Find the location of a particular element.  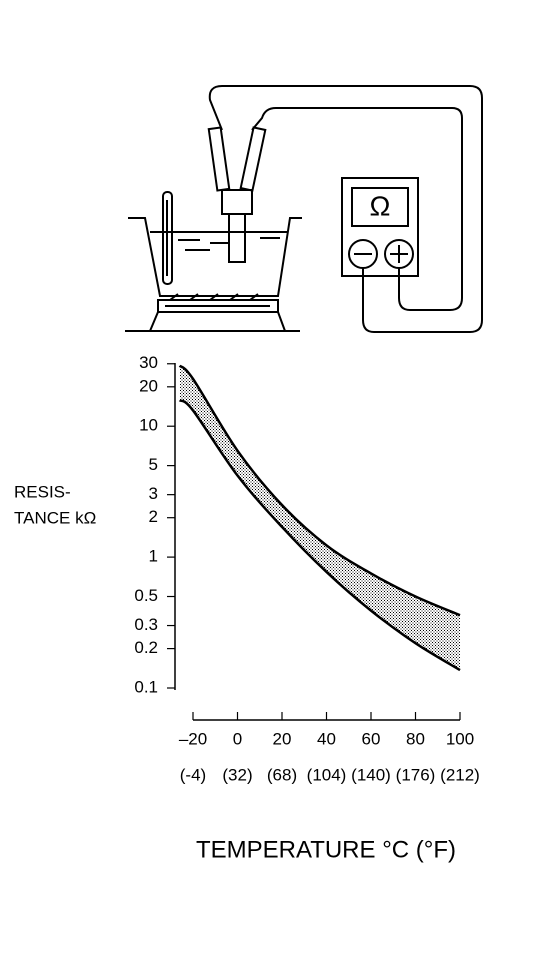

y-tick-label: 10 is located at coordinates (148, 425).